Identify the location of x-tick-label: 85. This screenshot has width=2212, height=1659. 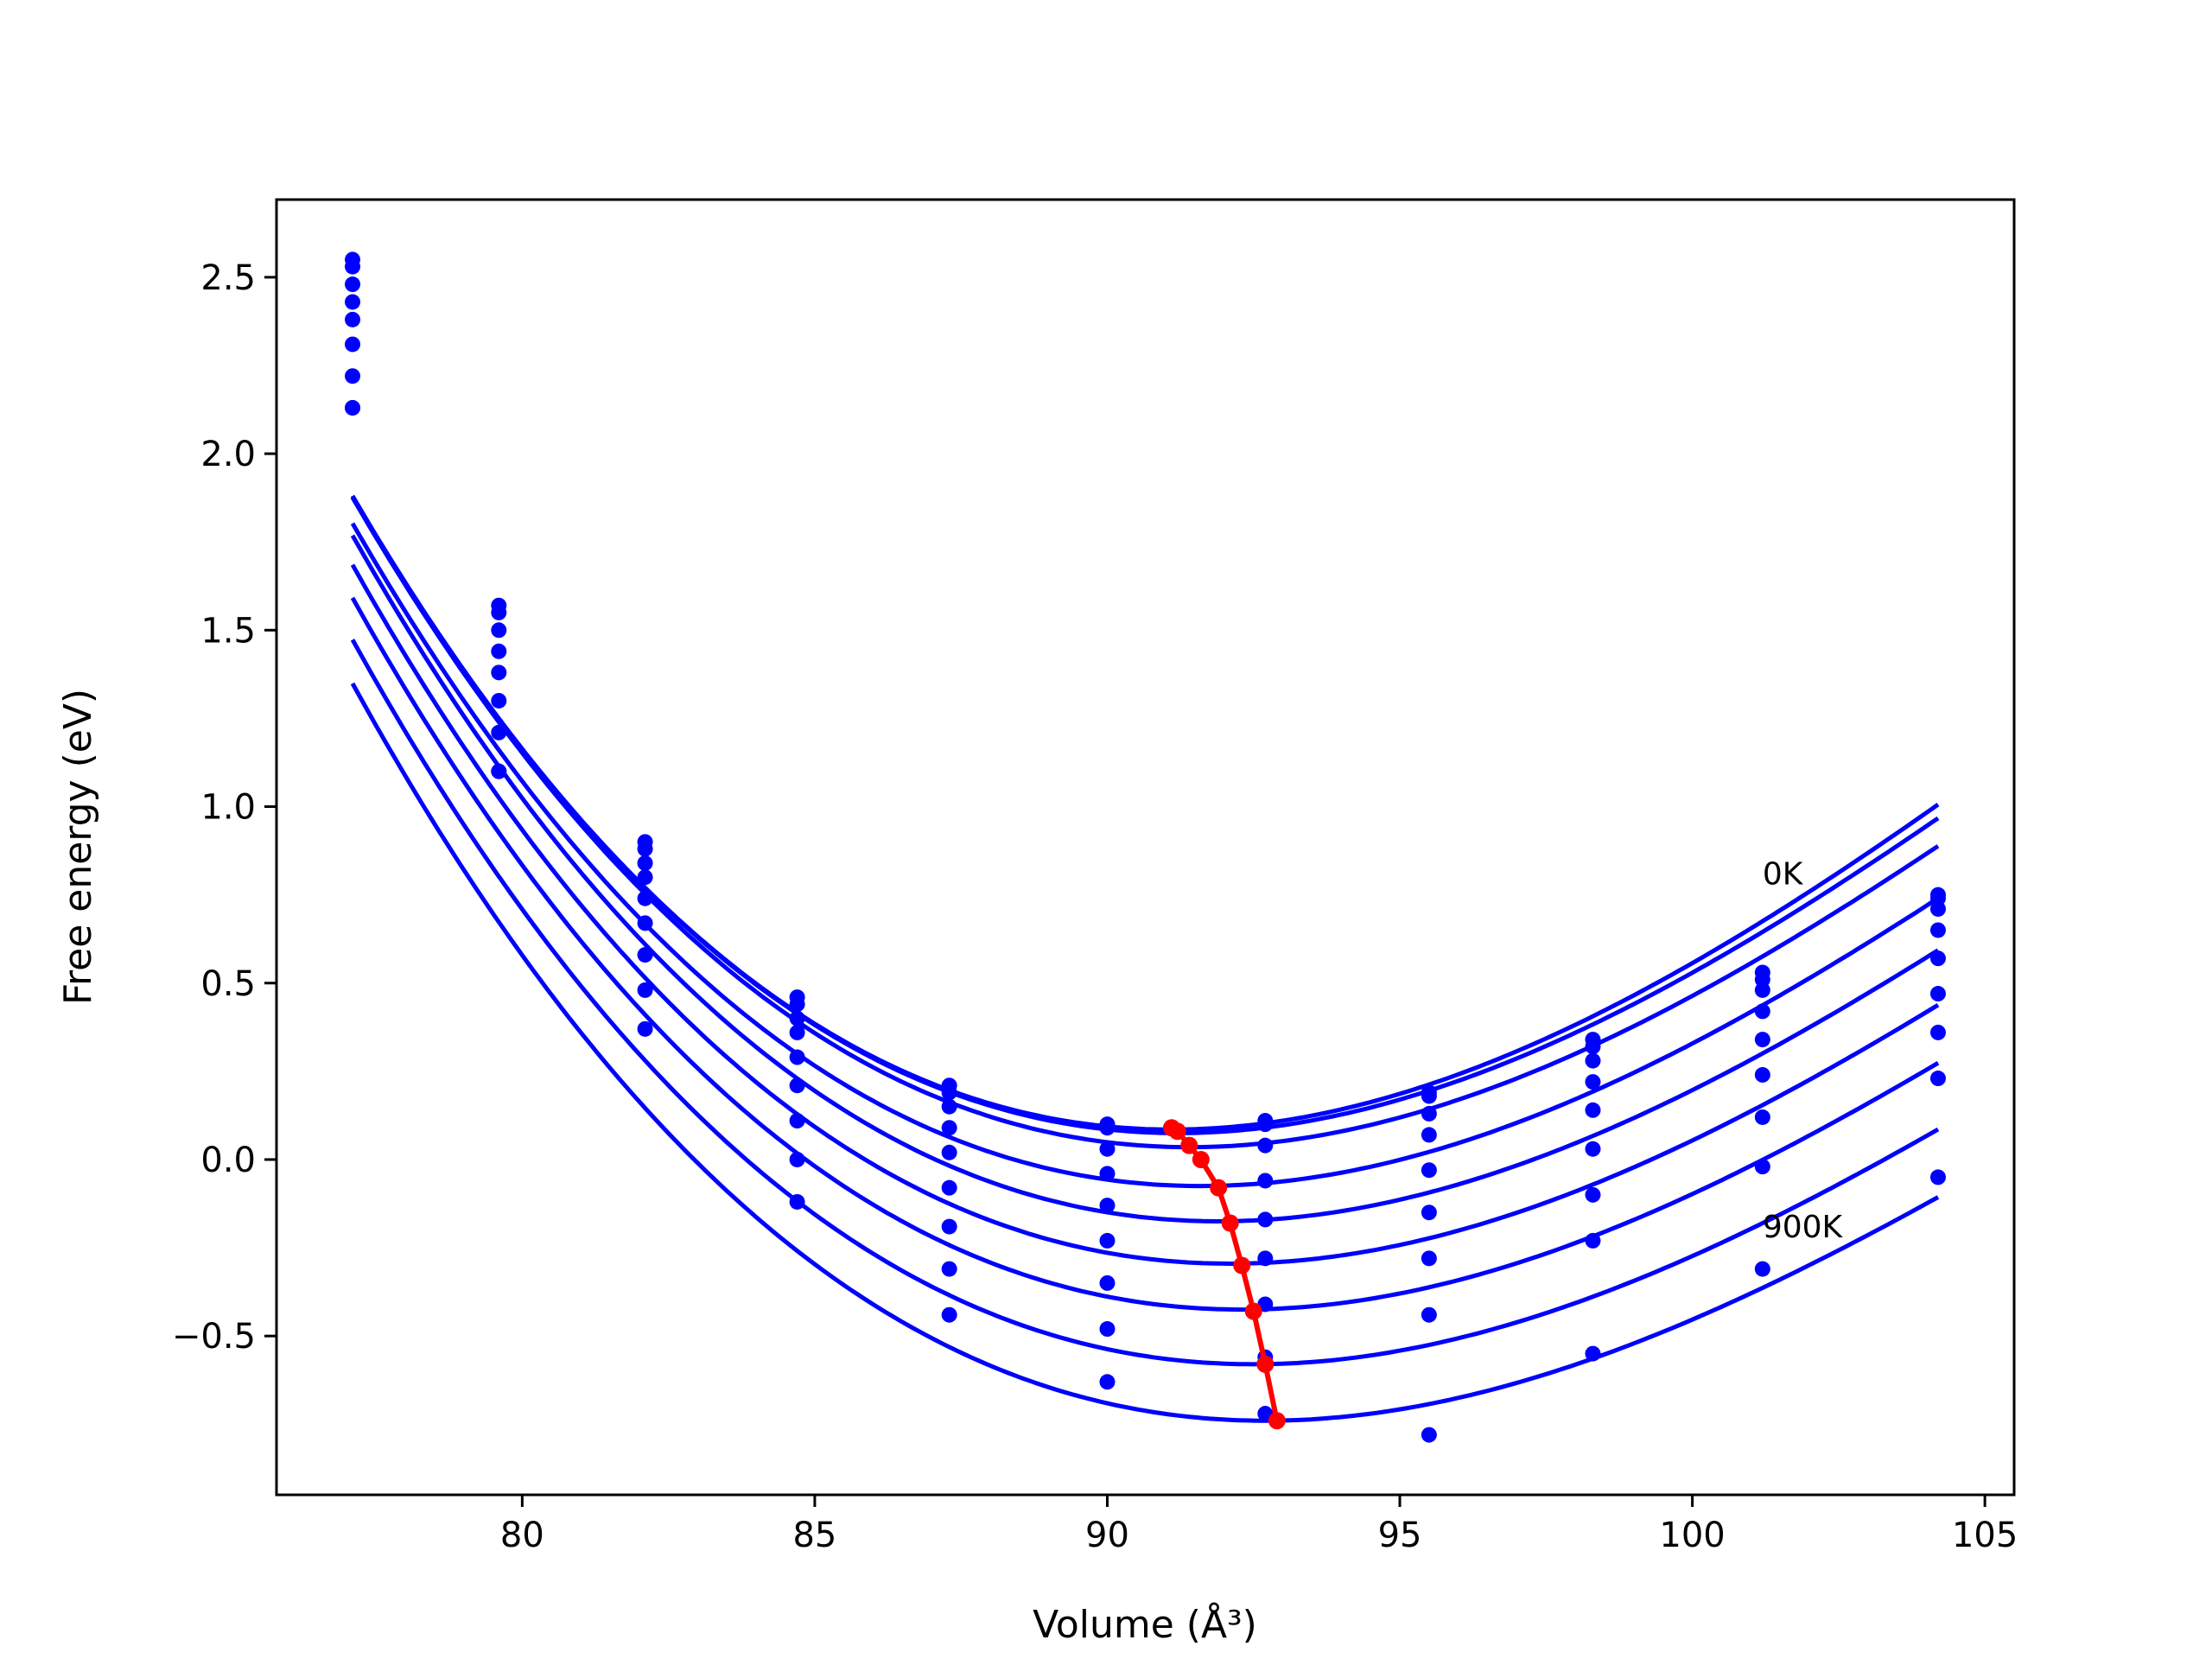
(814, 1535).